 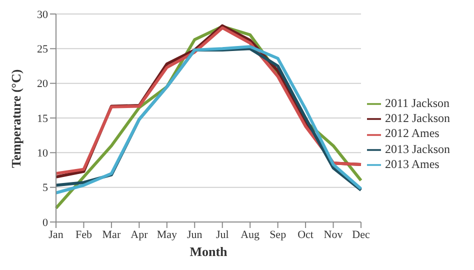 I want to click on x-tick-label: Mar, so click(x=111, y=234).